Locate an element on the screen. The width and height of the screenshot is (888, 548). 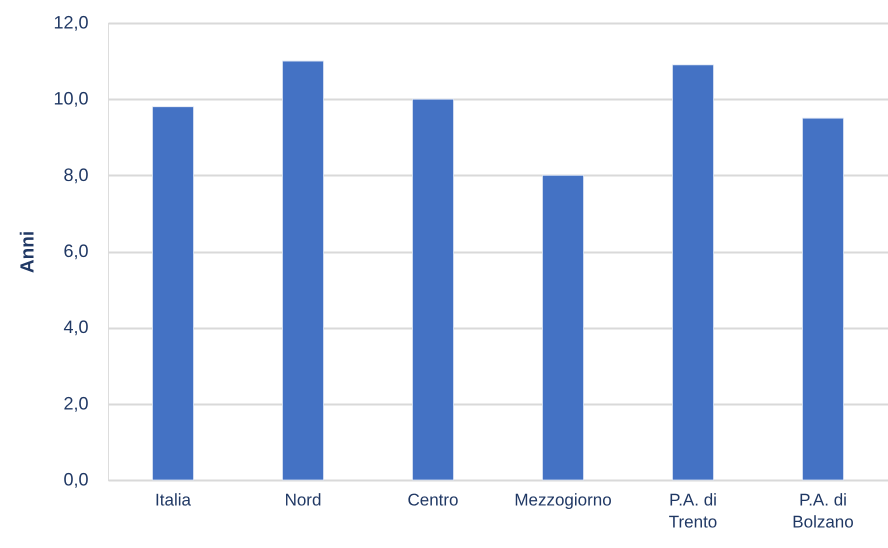
y-tick-label: 12,0 is located at coordinates (70, 22).